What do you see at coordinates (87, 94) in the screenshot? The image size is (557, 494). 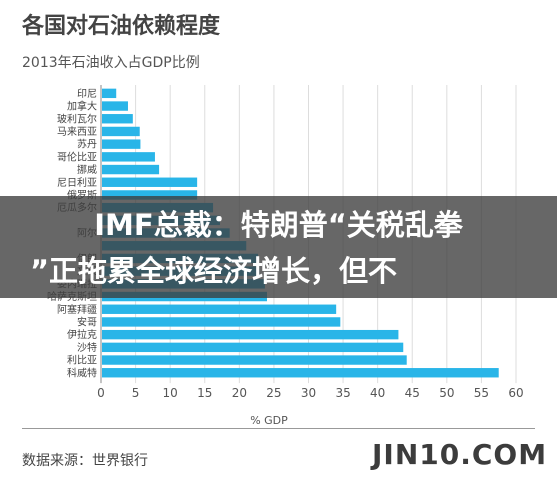 I see `category-label: 印尼` at bounding box center [87, 94].